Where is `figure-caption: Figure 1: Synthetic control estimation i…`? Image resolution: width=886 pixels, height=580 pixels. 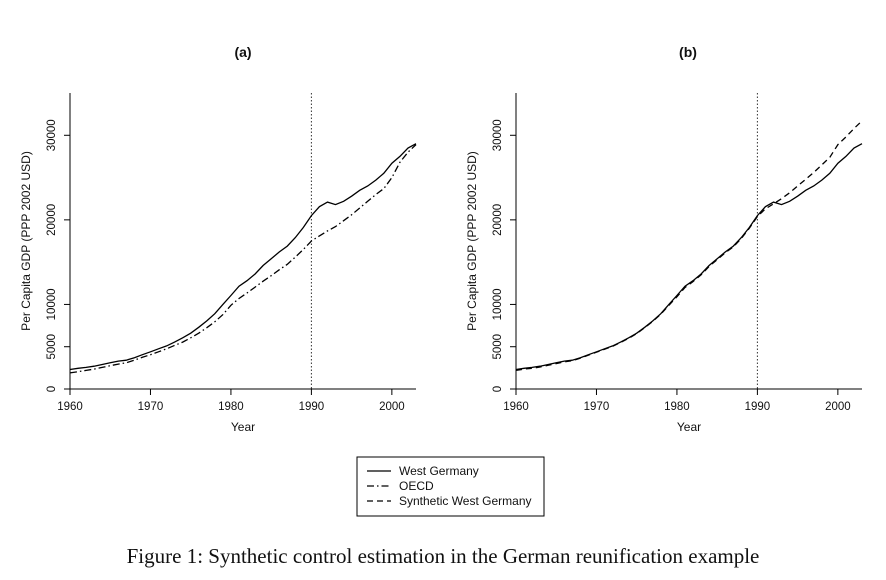 figure-caption: Figure 1: Synthetic control estimation i… is located at coordinates (443, 556).